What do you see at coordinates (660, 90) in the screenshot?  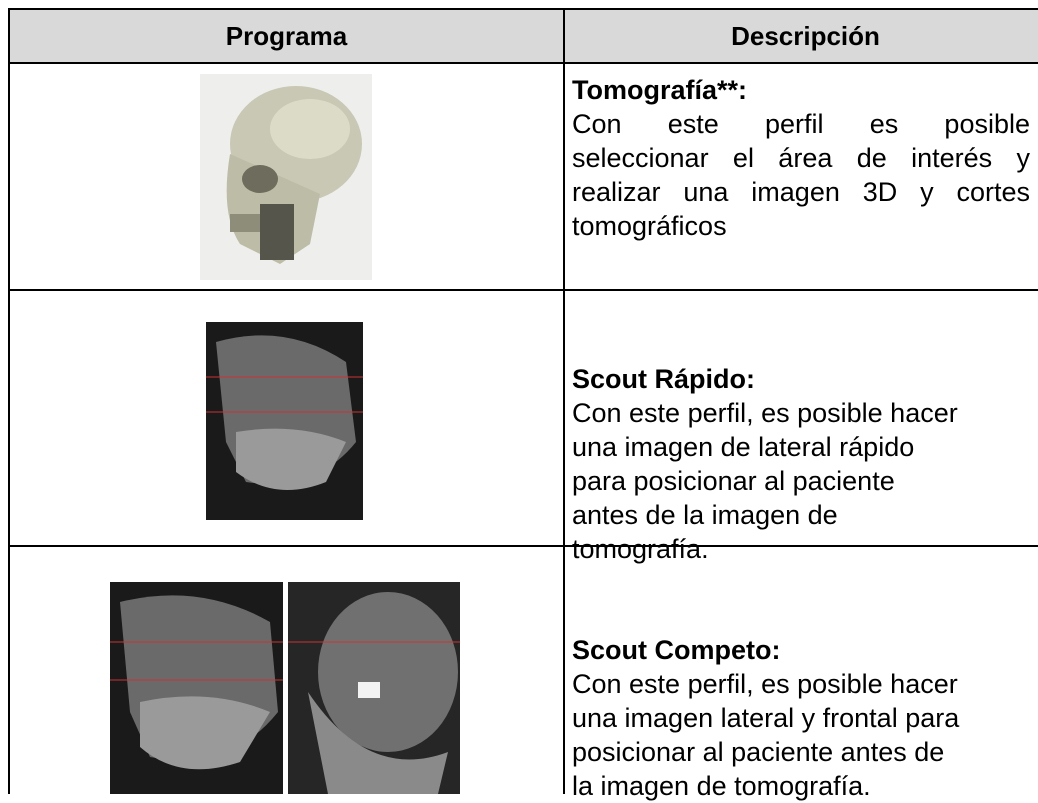 I see `row-title: Tomografía**:` at bounding box center [660, 90].